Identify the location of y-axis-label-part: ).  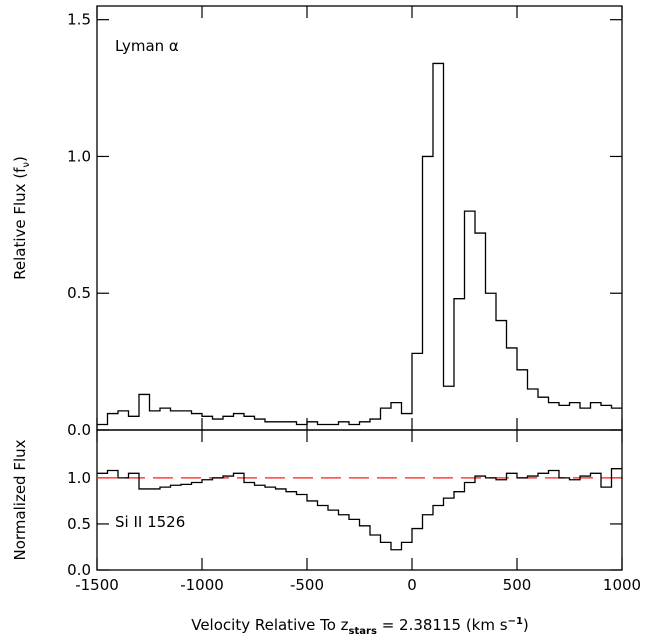
(20, 159).